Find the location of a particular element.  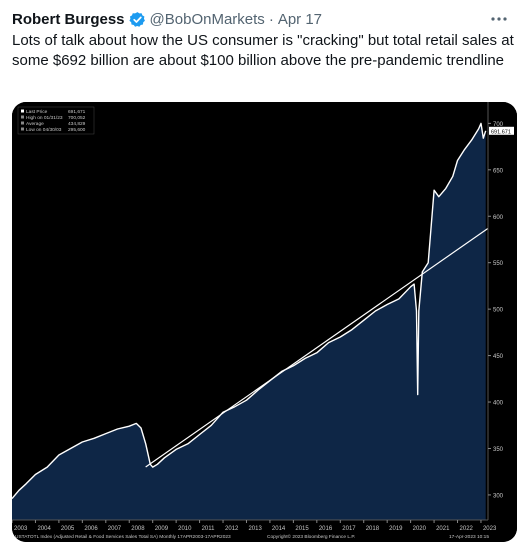

y-tick-label: 650 is located at coordinates (498, 171).